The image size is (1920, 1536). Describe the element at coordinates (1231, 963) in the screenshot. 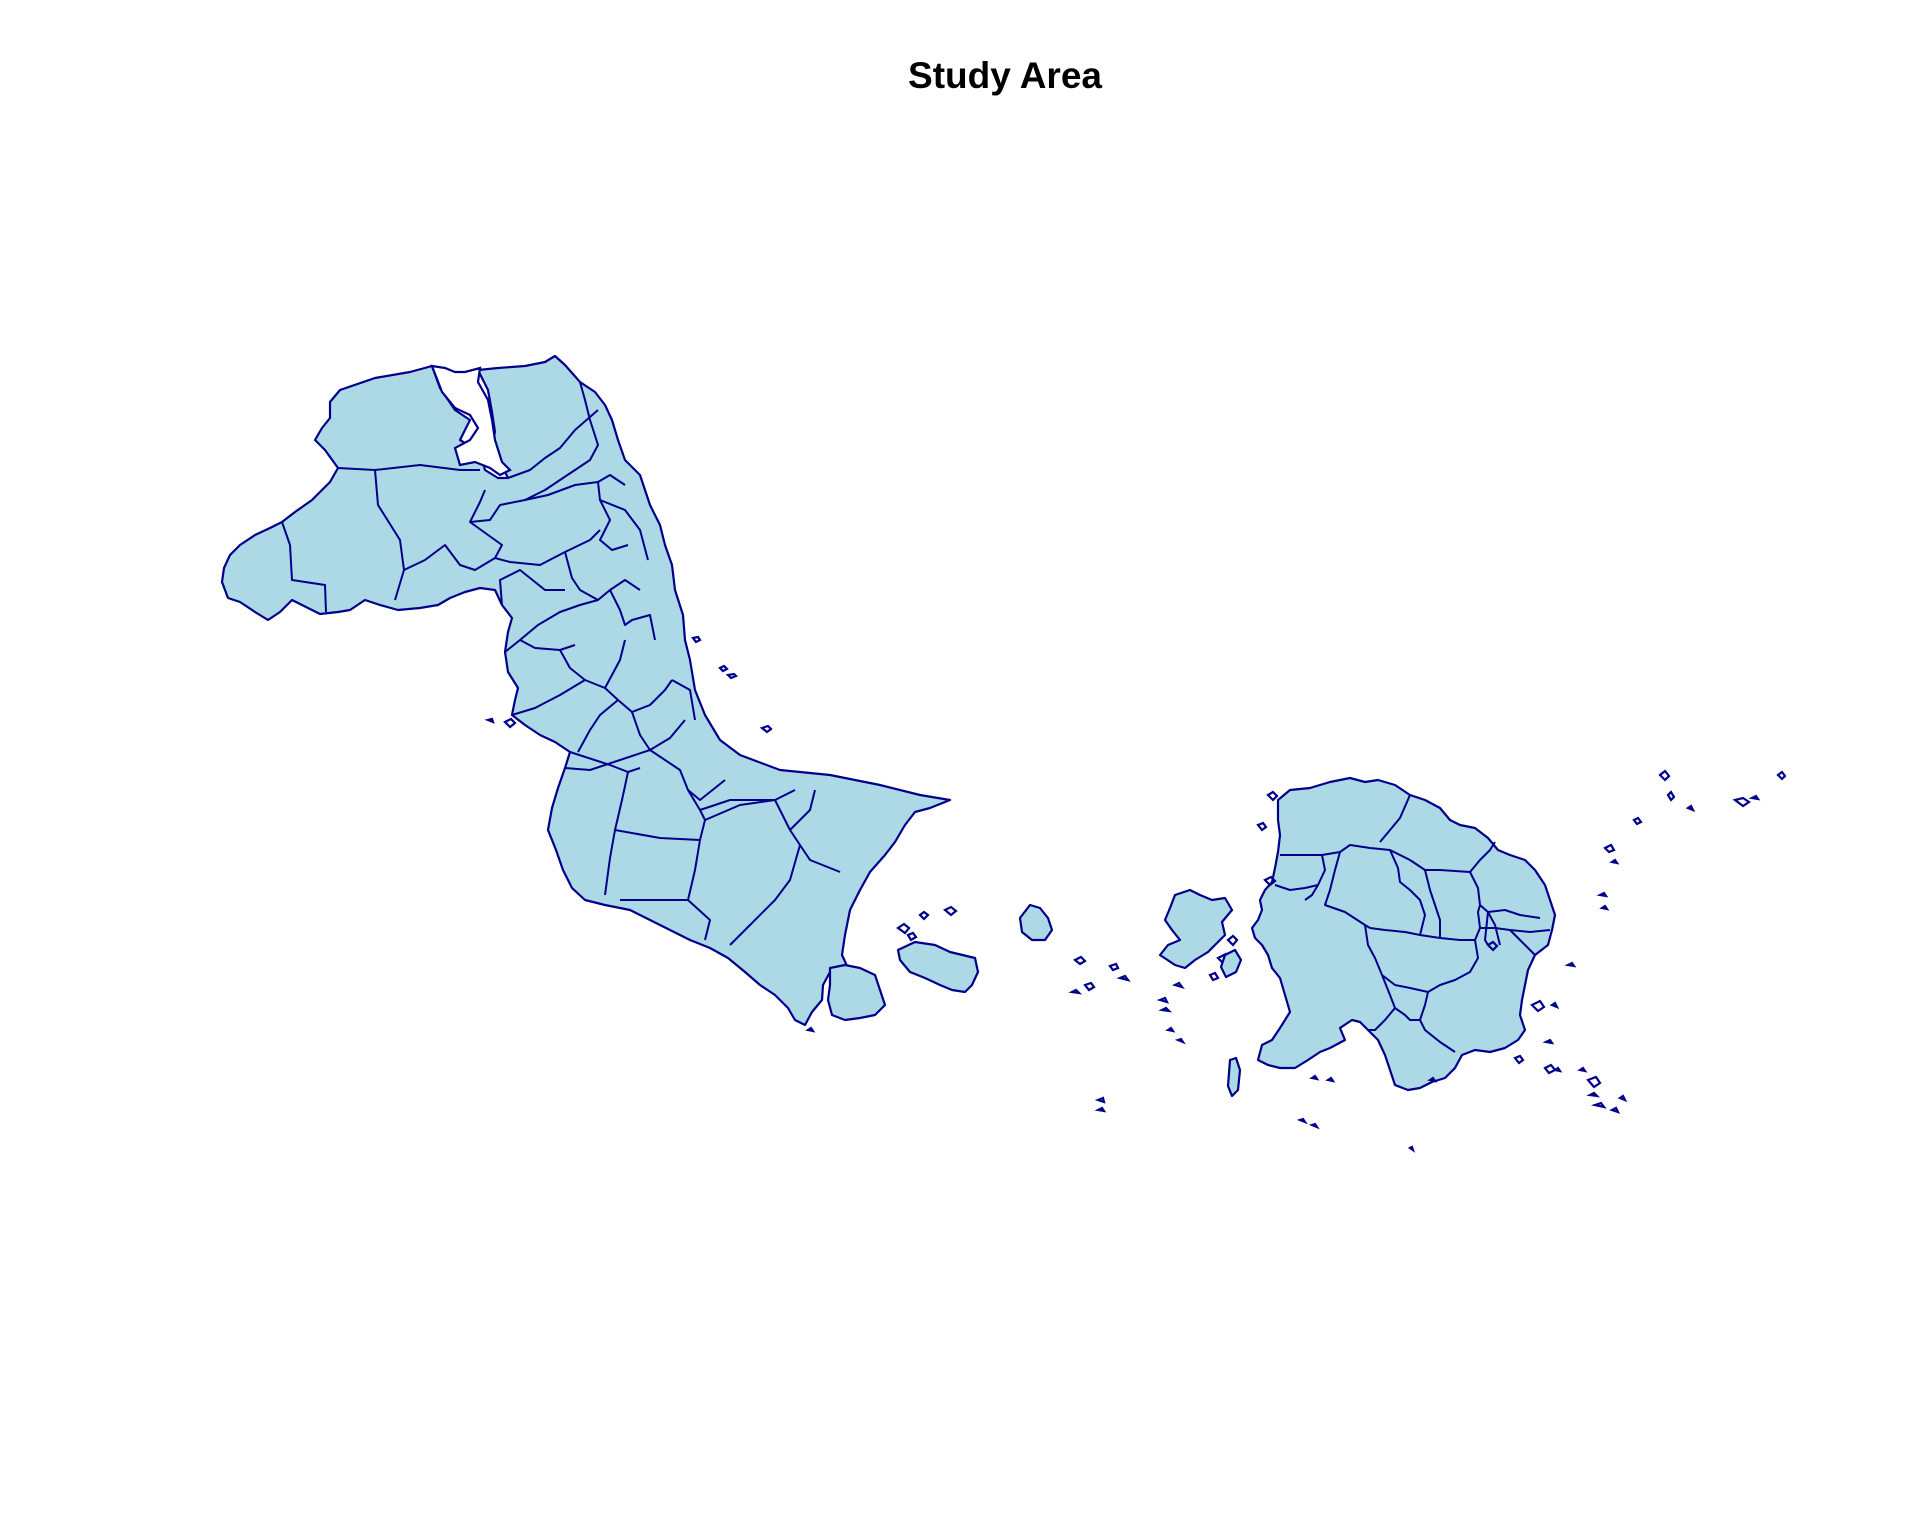

I see `central-south-islet` at that location.